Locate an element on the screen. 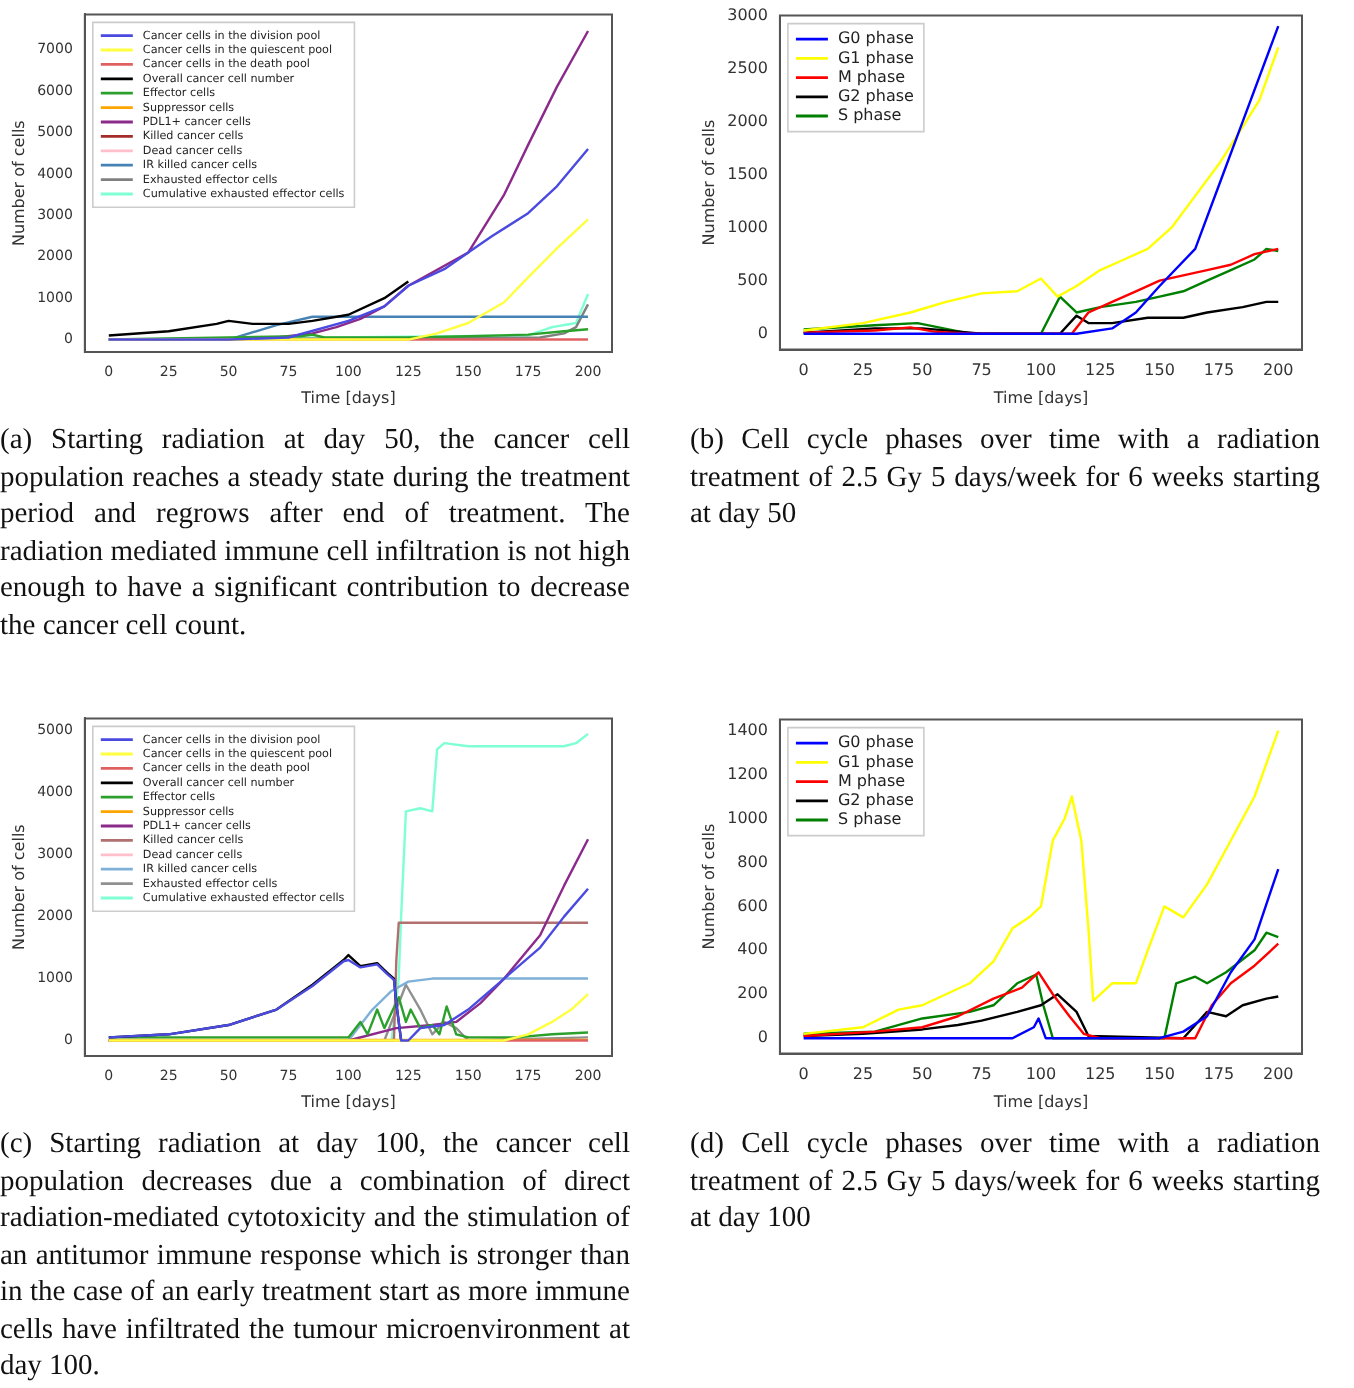 The width and height of the screenshot is (1354, 1388). y-tick-label: 200 is located at coordinates (752, 993).